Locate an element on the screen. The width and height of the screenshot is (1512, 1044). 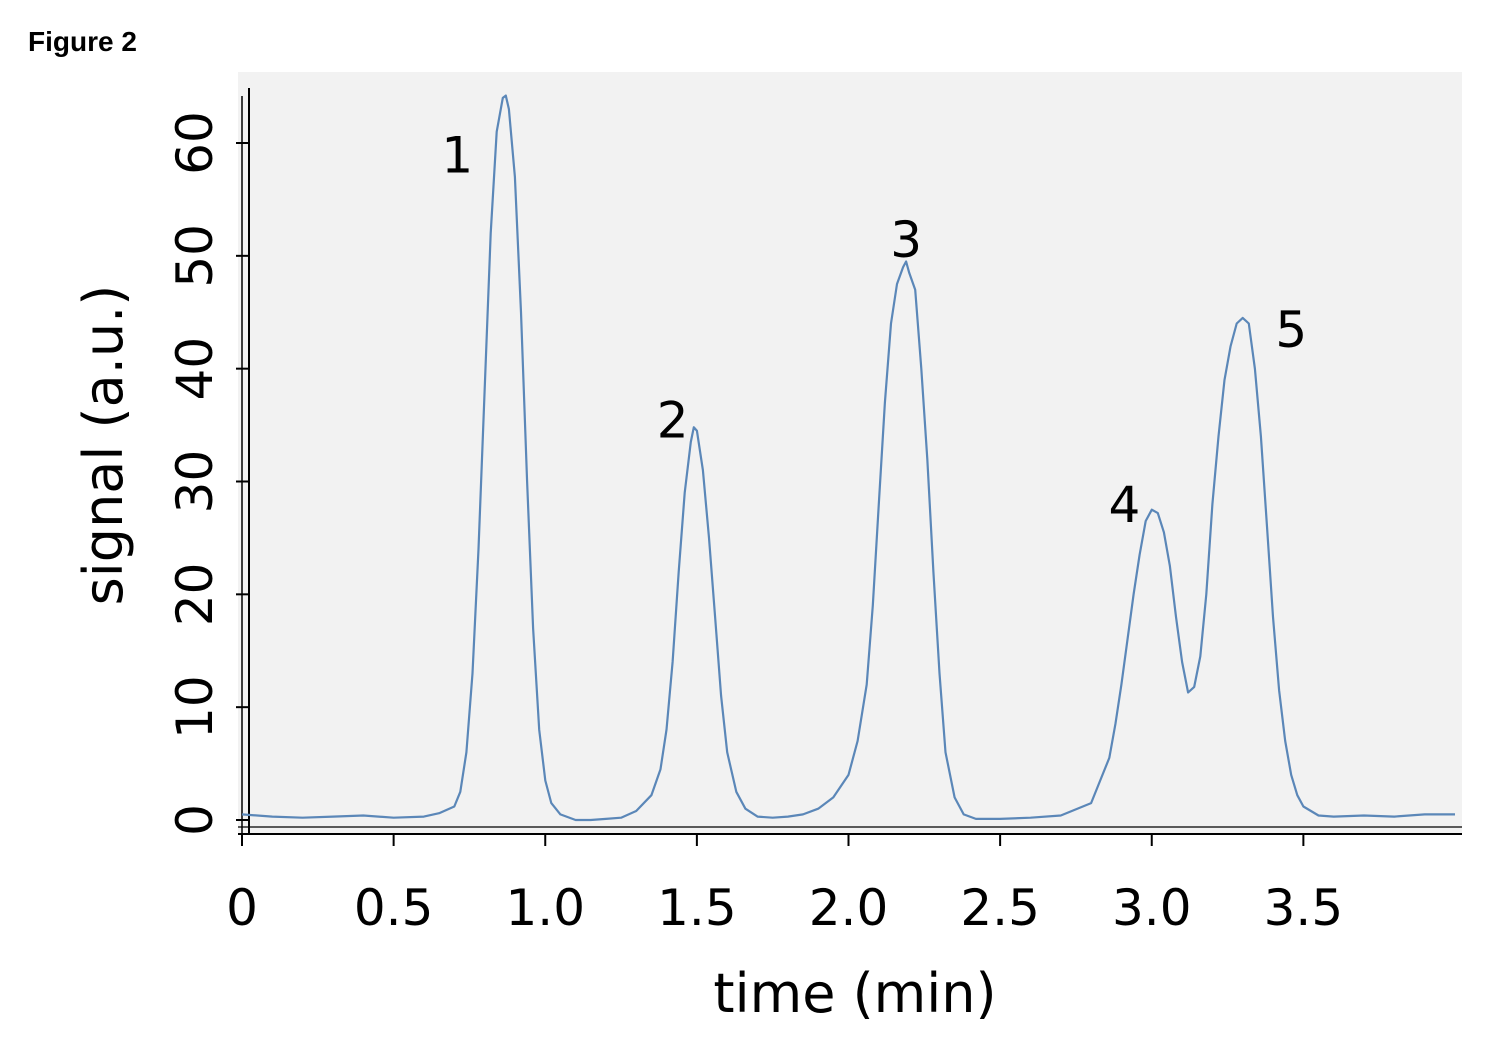
y-tick-label: 10 is located at coordinates (195, 707).